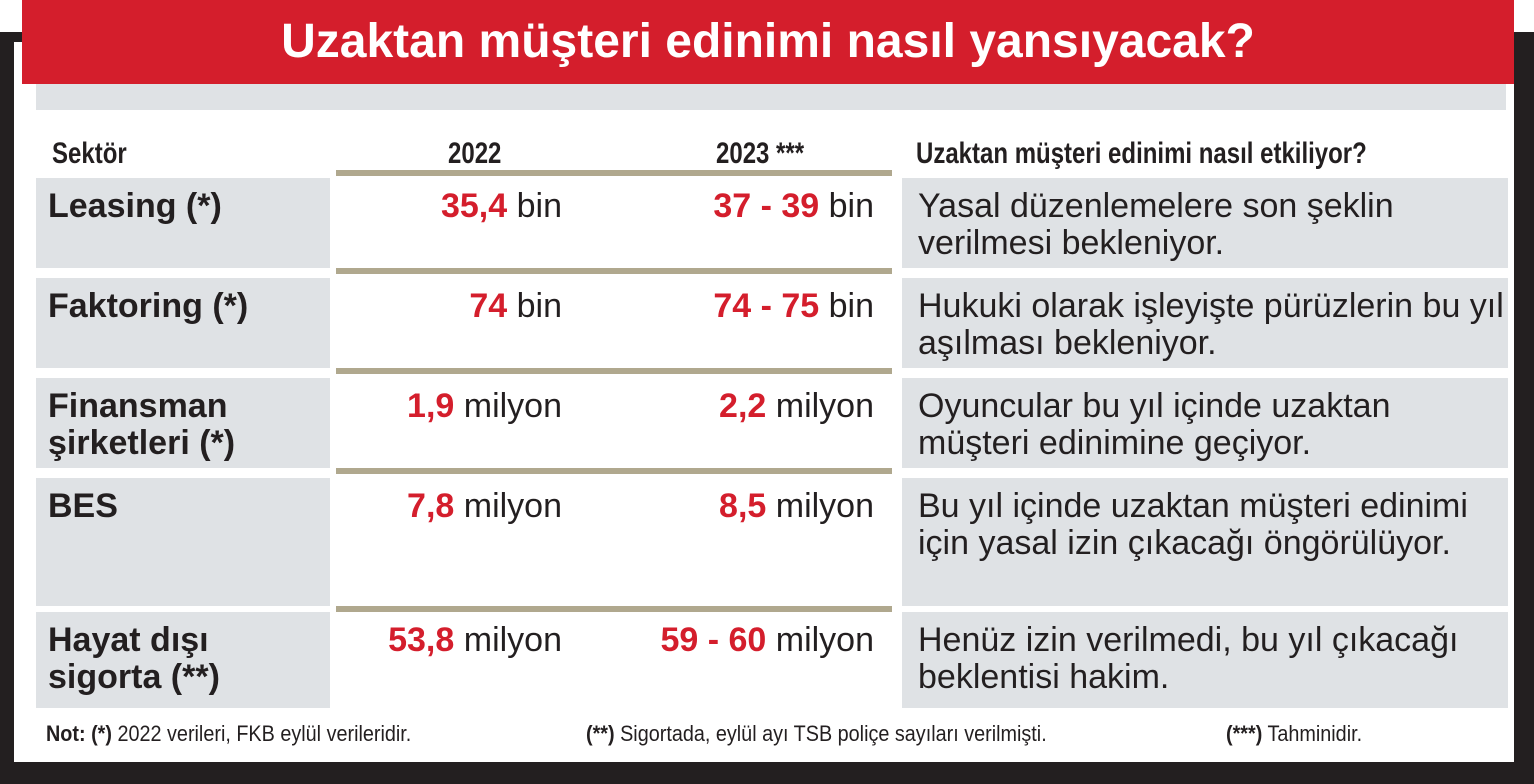 The width and height of the screenshot is (1534, 784). I want to click on sector-label: Finansman şirketleri (*), so click(142, 424).